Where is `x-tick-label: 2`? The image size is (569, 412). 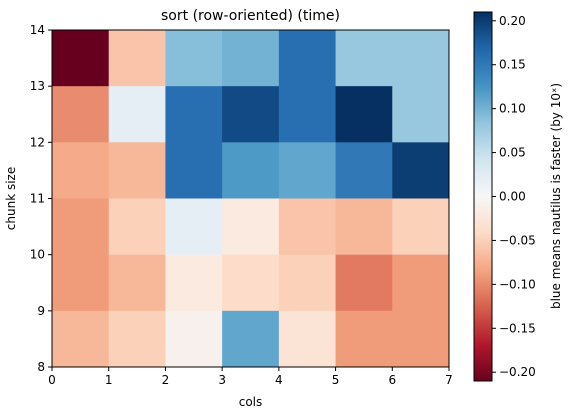 x-tick-label: 2 is located at coordinates (166, 380).